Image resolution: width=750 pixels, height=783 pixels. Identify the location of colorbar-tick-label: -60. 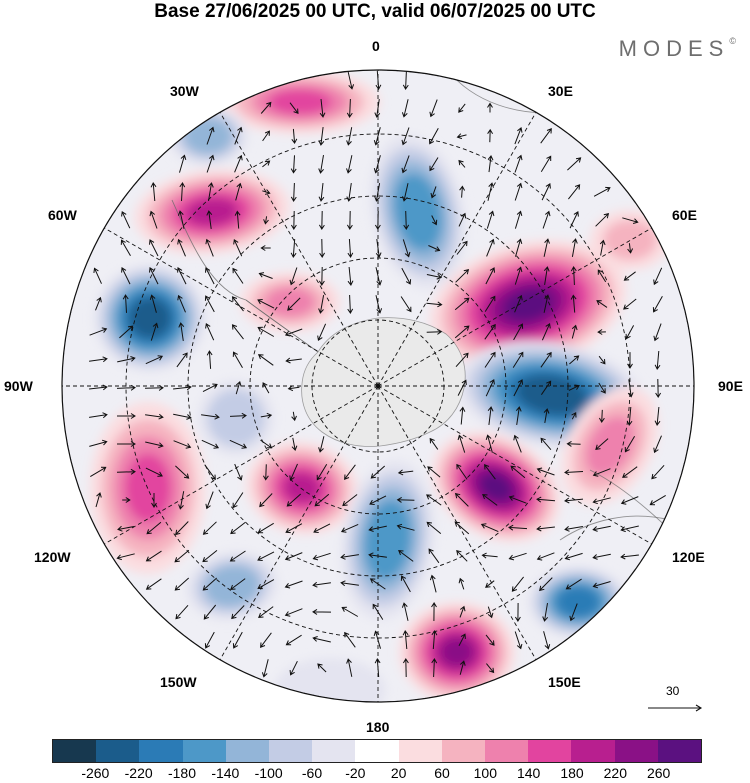
(312, 773).